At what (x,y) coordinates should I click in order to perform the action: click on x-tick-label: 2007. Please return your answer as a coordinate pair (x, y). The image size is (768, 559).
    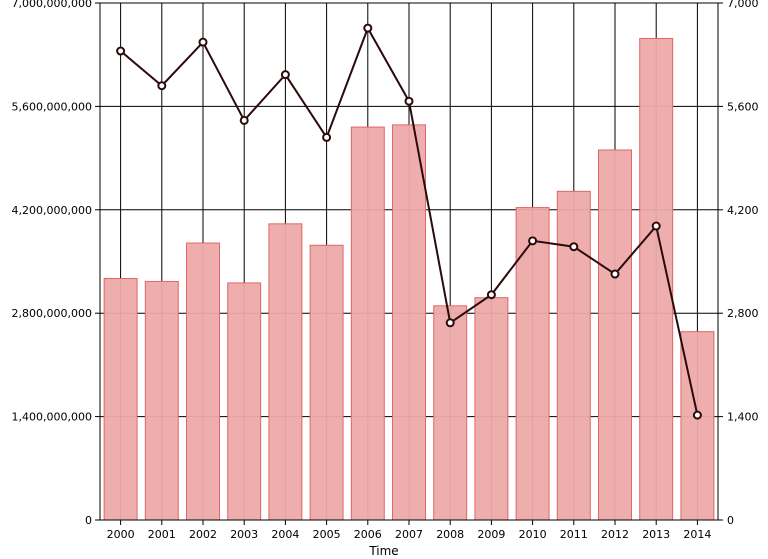
    Looking at the image, I should click on (409, 534).